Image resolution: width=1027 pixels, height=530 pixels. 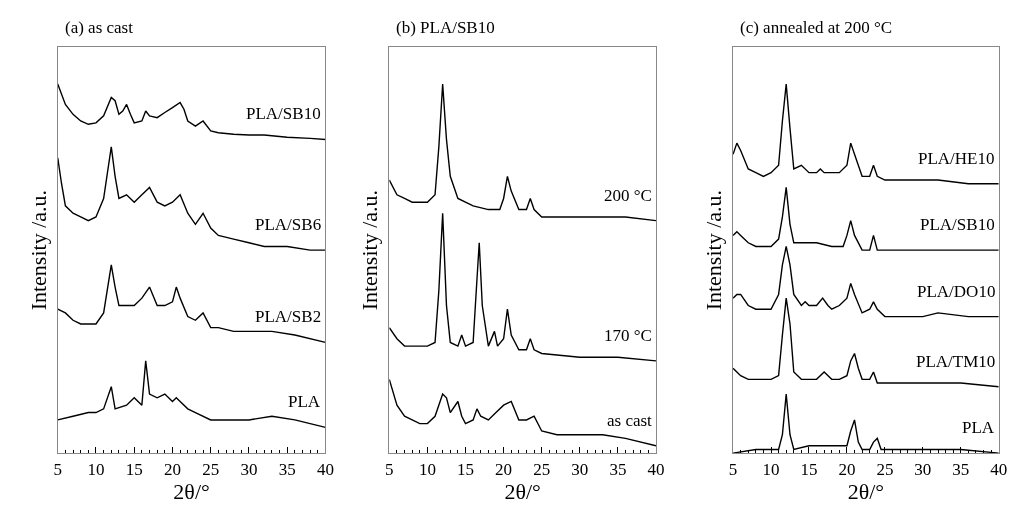 I want to click on series-label: 200 °C, so click(x=628, y=195).